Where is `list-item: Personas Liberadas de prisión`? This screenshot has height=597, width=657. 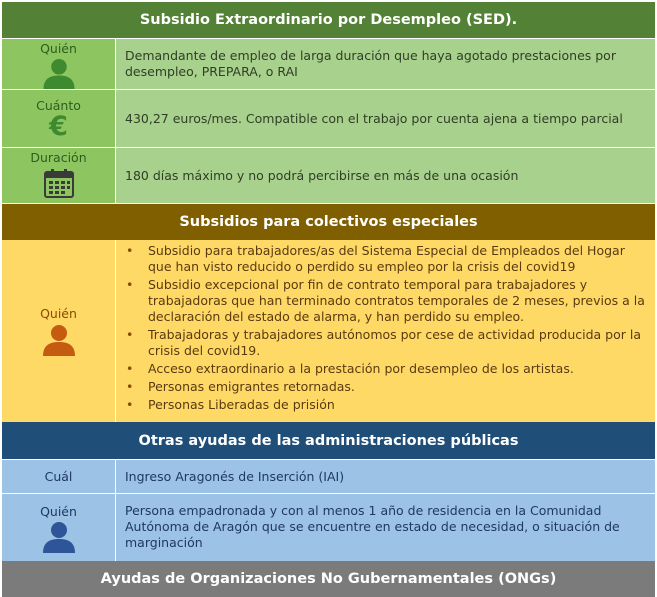
list-item: Personas Liberadas de prisión is located at coordinates (386, 405).